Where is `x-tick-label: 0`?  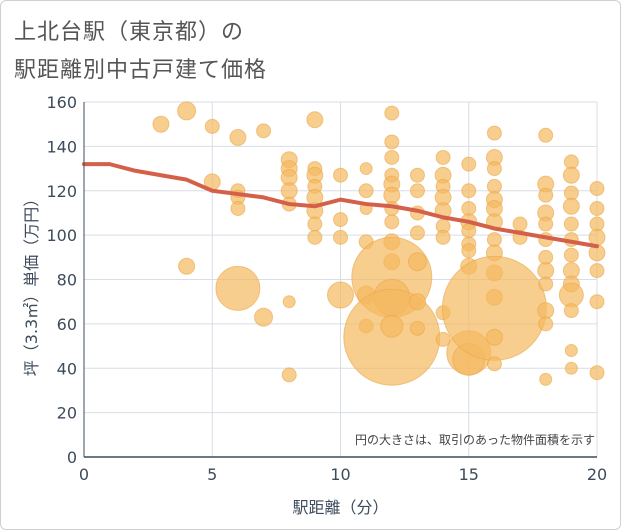 x-tick-label: 0 is located at coordinates (84, 474).